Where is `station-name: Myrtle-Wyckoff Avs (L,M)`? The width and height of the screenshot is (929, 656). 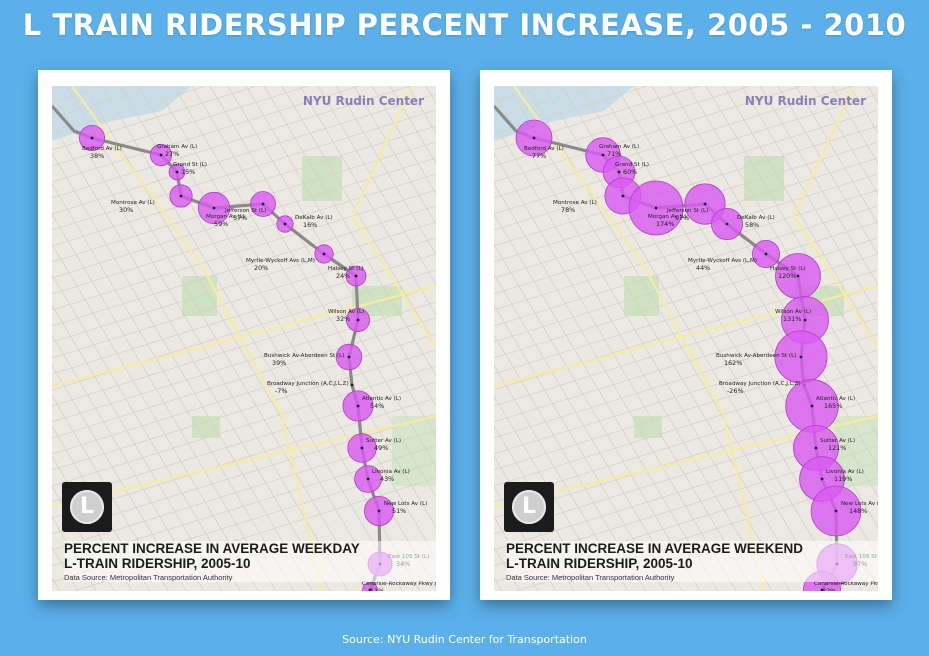
station-name: Myrtle-Wyckoff Avs (L,M) is located at coordinates (722, 261).